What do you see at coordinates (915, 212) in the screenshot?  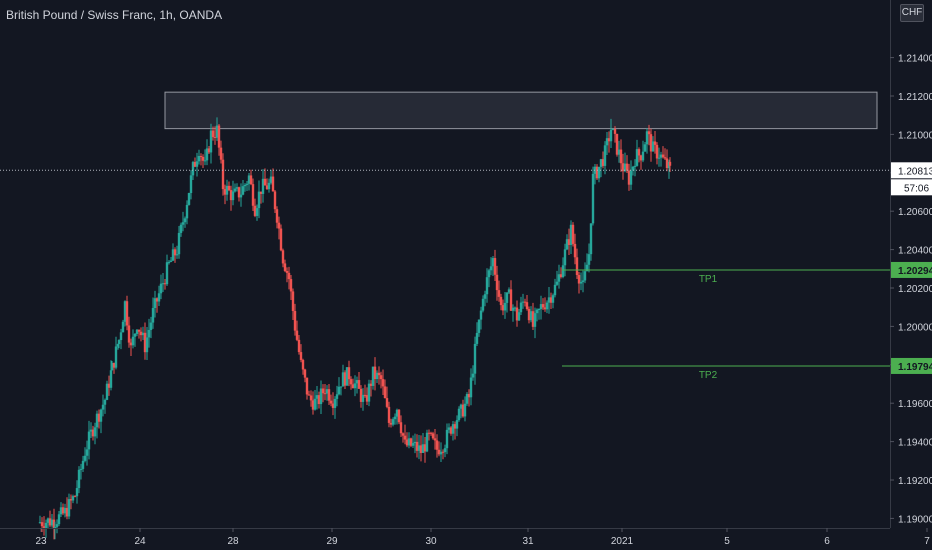 I see `price-tick-label: 1.20600` at bounding box center [915, 212].